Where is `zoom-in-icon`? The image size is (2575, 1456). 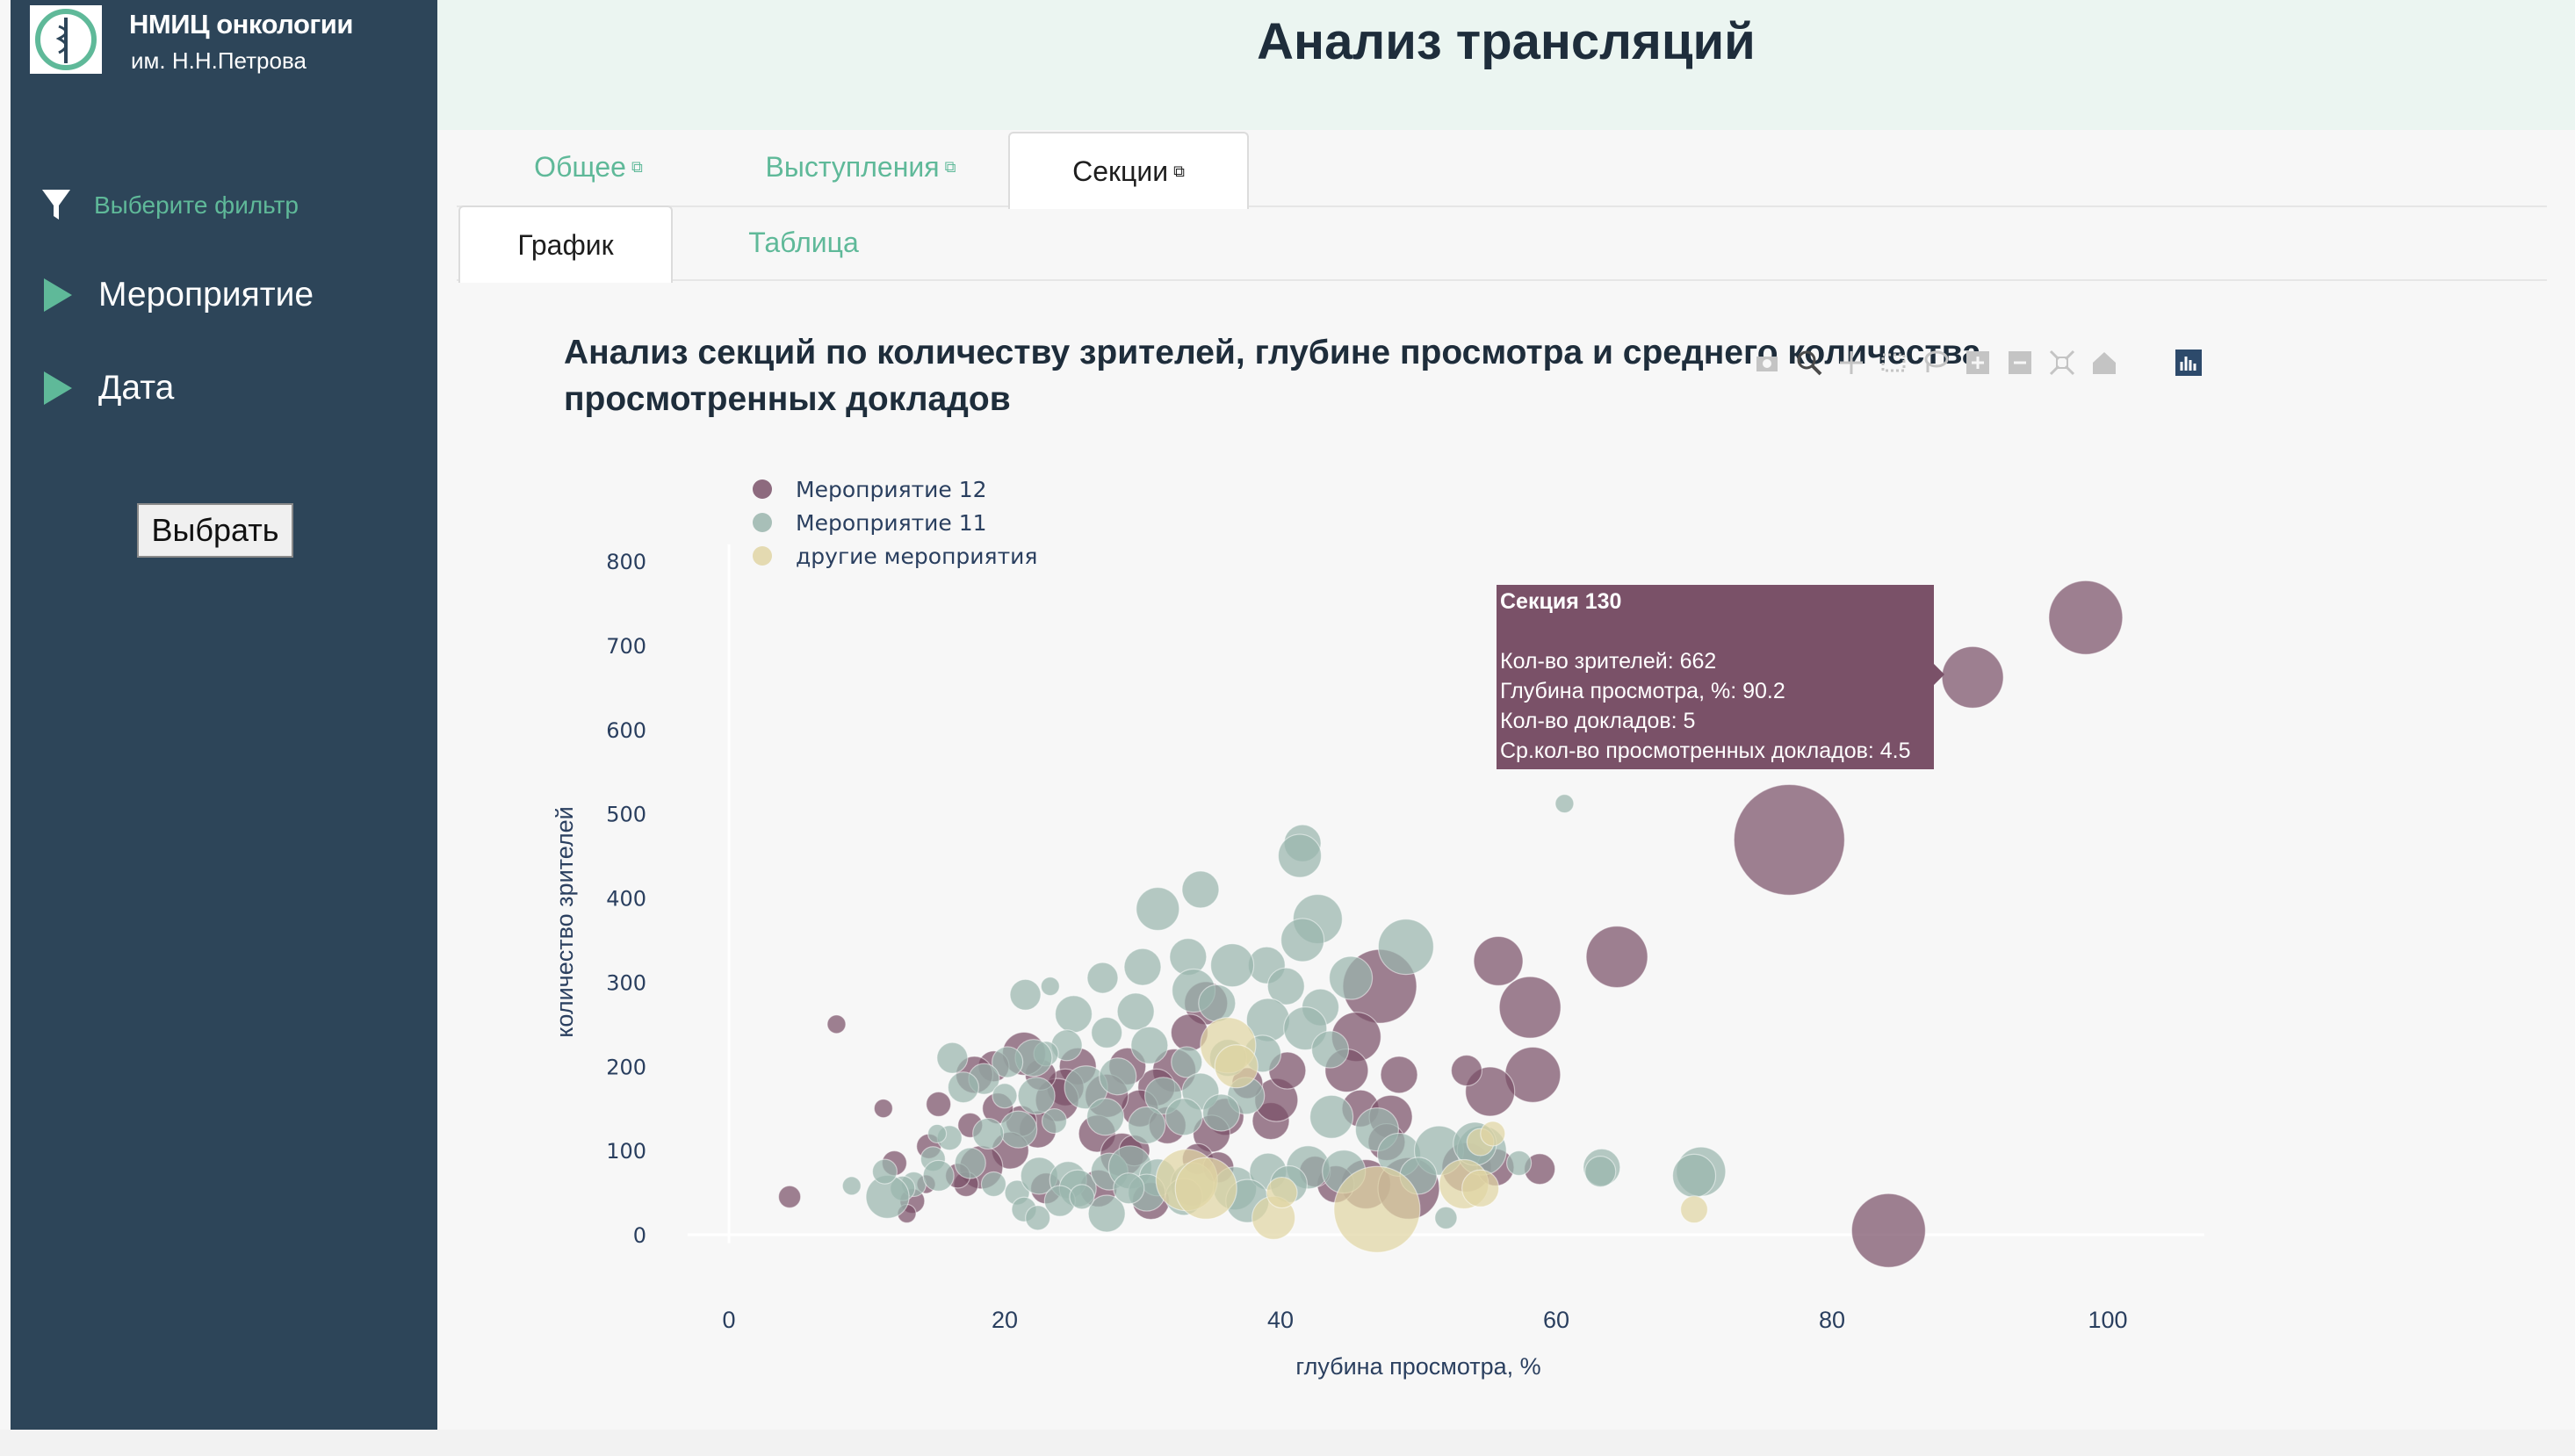
zoom-in-icon is located at coordinates (1978, 363).